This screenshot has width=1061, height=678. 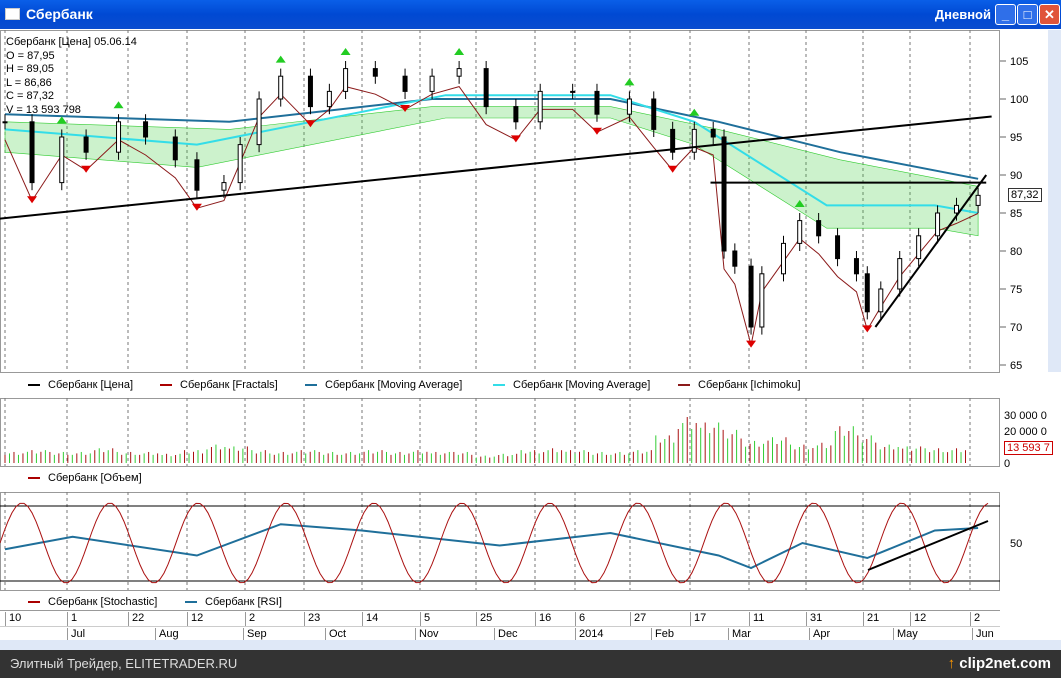 I want to click on date-tick-day: 31, so click(x=814, y=619).